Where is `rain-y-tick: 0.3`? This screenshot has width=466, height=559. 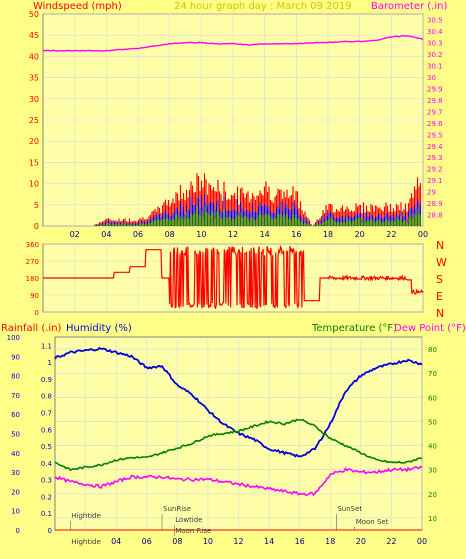 rain-y-tick: 0.3 is located at coordinates (46, 481).